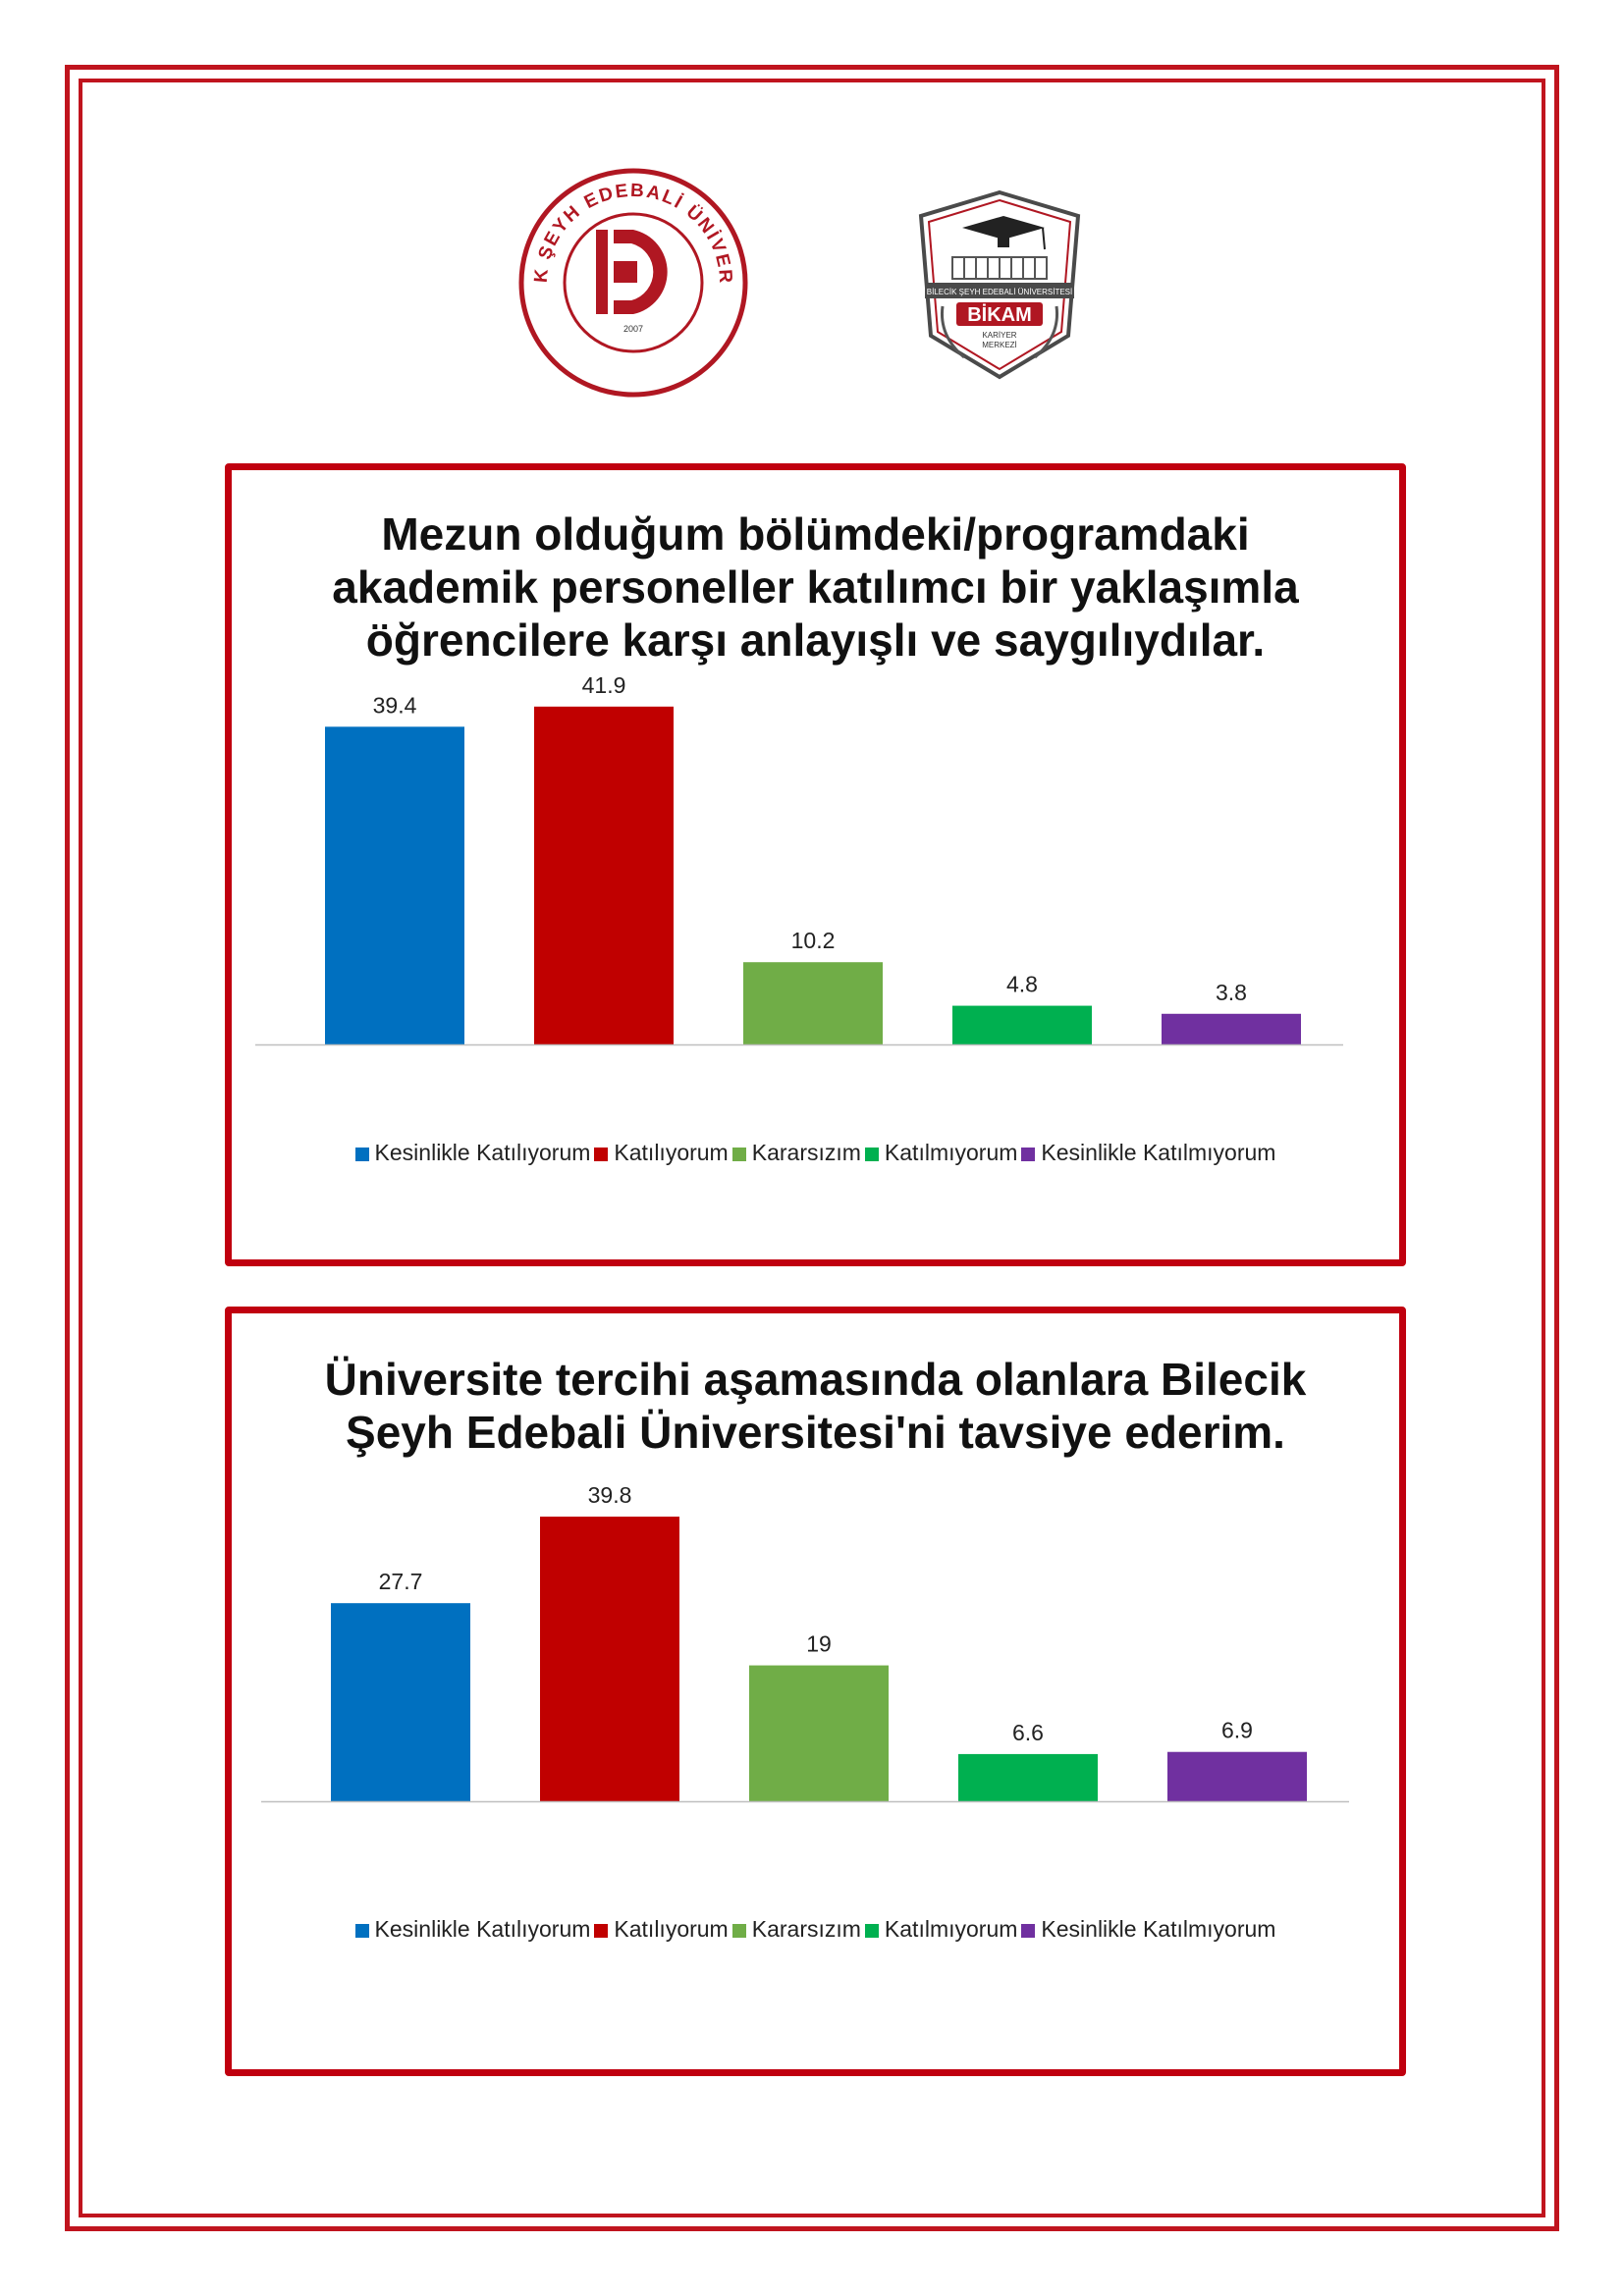 Image resolution: width=1624 pixels, height=2296 pixels. Describe the element at coordinates (819, 1644) in the screenshot. I see `data-label-3: 19` at that location.